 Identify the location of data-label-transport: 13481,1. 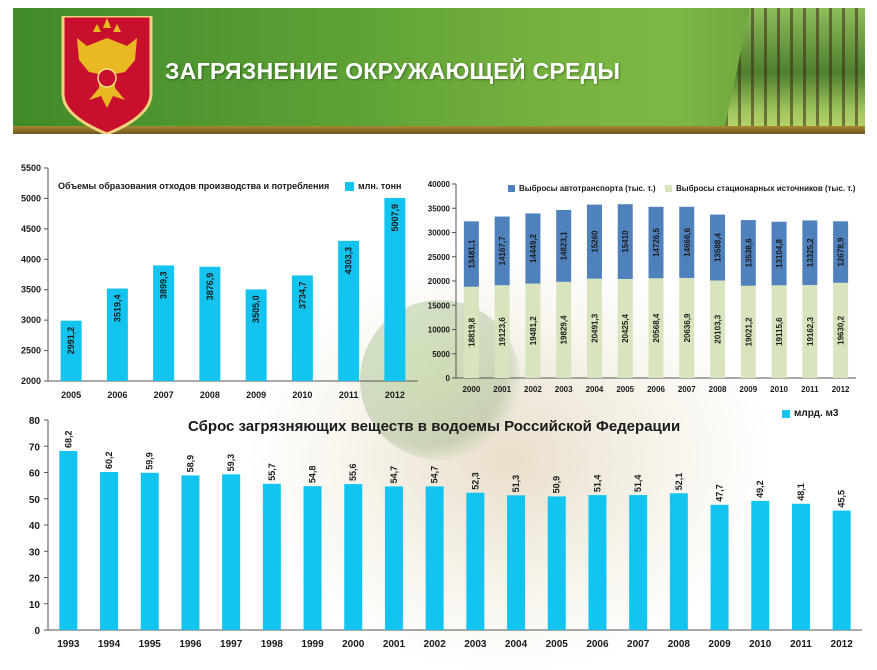
(471, 253).